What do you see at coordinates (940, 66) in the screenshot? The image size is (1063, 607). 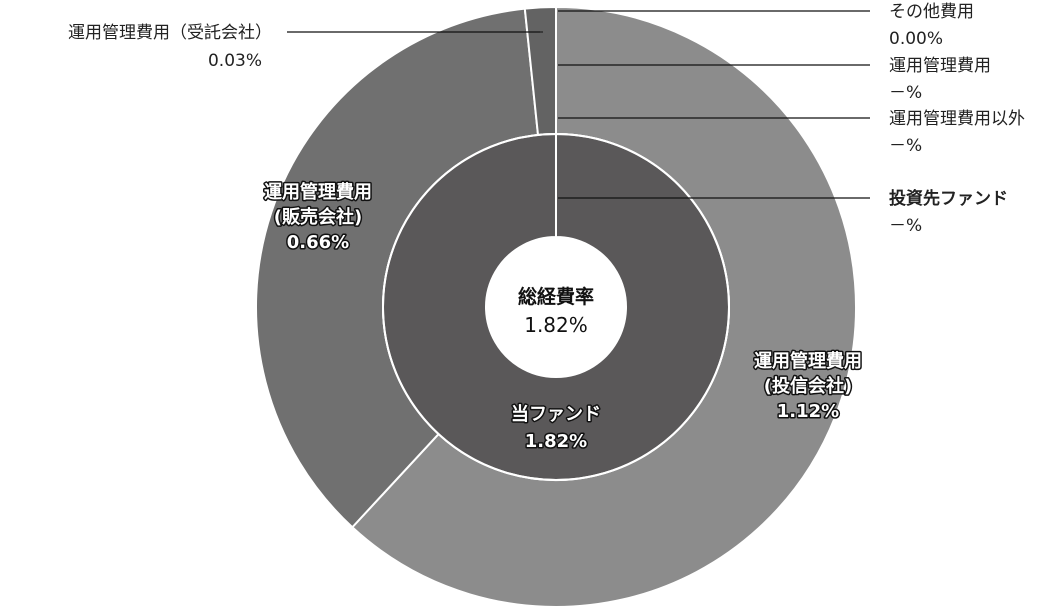 I see `ext-label-mgmt: 運用管理費用` at bounding box center [940, 66].